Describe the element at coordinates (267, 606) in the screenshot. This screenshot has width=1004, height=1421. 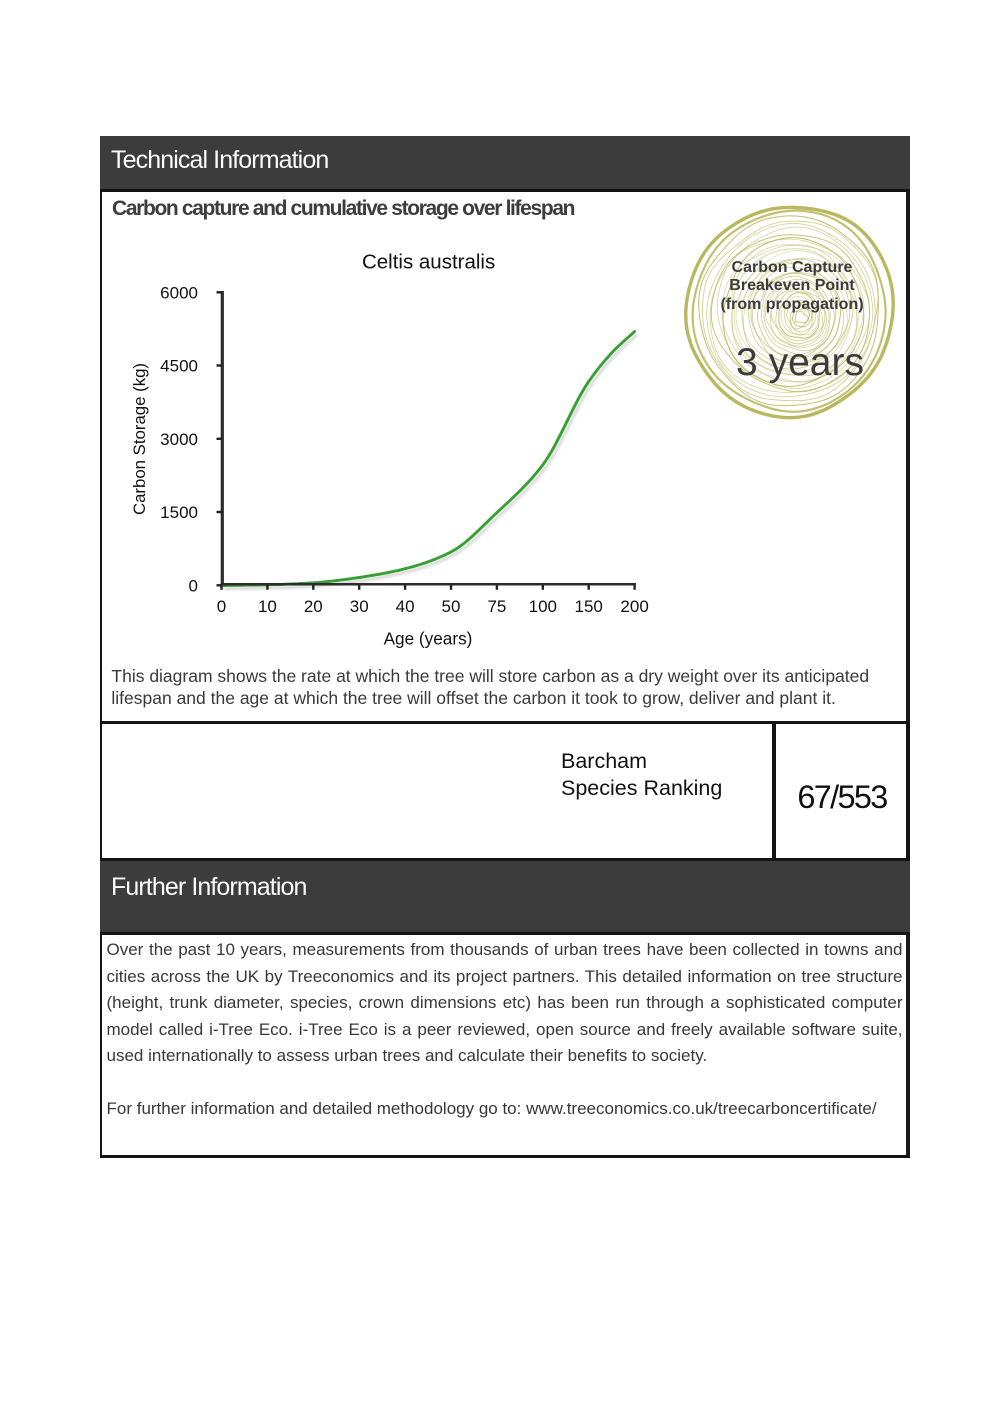
I see `svg-text: 10` at that location.